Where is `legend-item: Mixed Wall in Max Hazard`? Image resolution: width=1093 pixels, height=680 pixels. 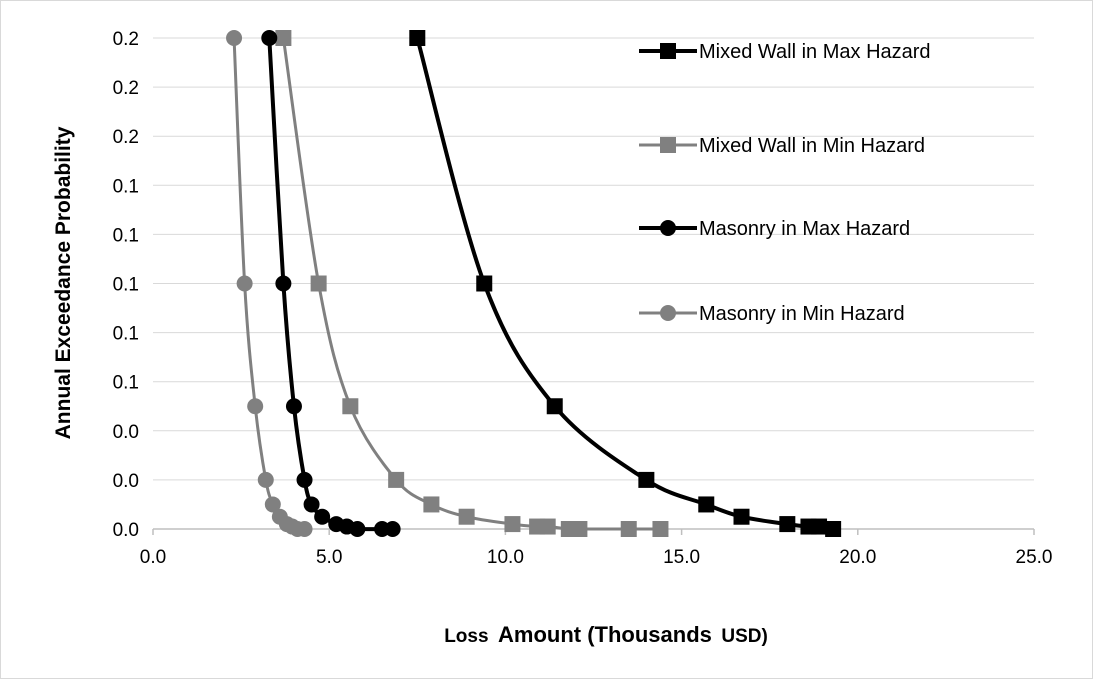 legend-item: Mixed Wall in Max Hazard is located at coordinates (785, 52).